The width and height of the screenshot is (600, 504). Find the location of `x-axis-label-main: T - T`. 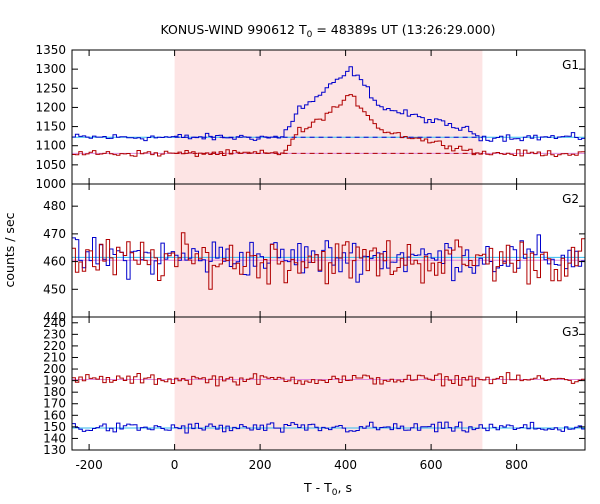

x-axis-label-main: T - T is located at coordinates (317, 487).